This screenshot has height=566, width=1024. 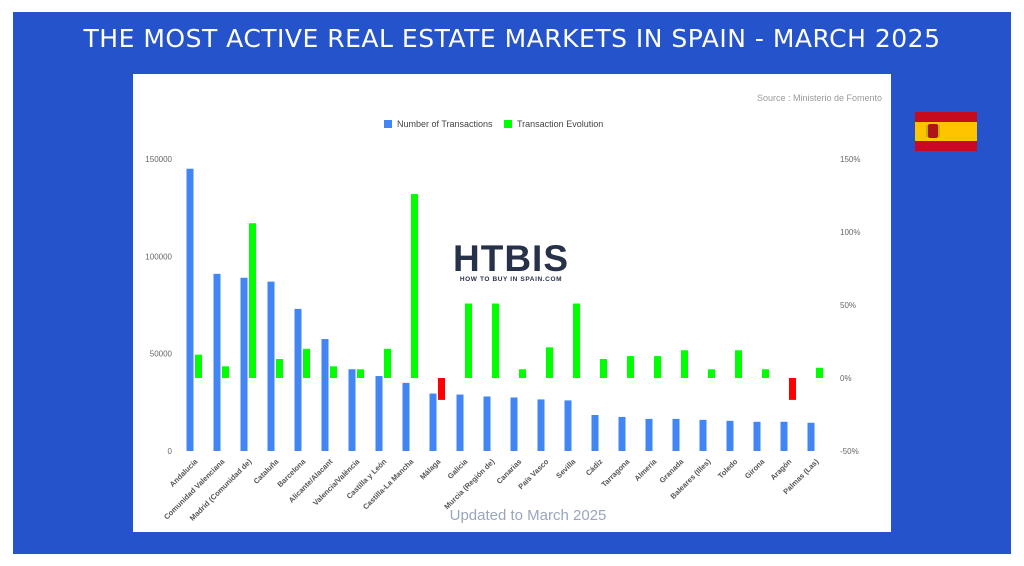 I want to click on x-tick-label: Castilla-La Mancha, so click(x=388, y=483).